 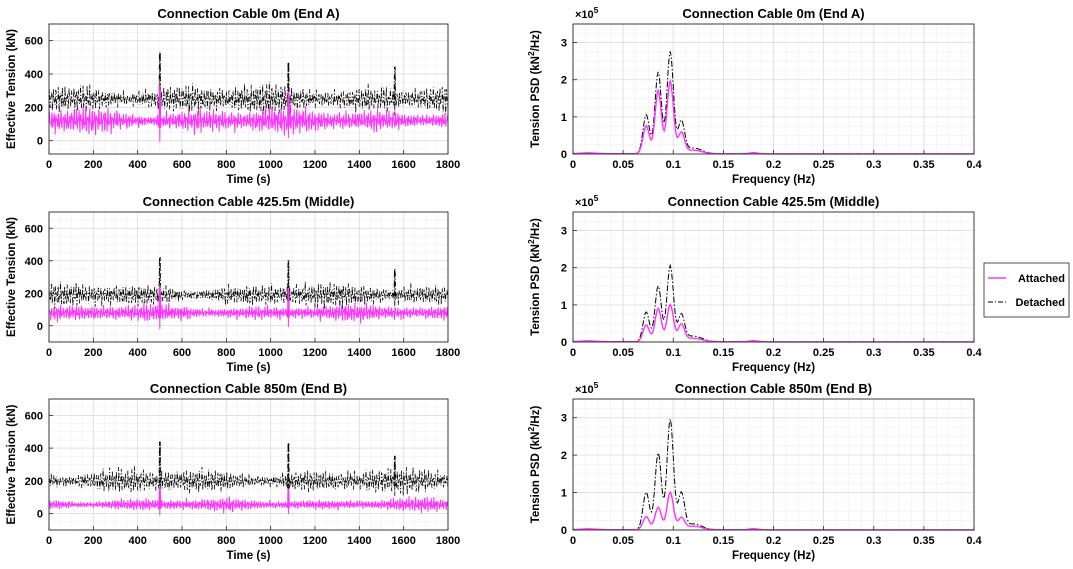 What do you see at coordinates (1041, 279) in the screenshot?
I see `legend-label-attached: Attached` at bounding box center [1041, 279].